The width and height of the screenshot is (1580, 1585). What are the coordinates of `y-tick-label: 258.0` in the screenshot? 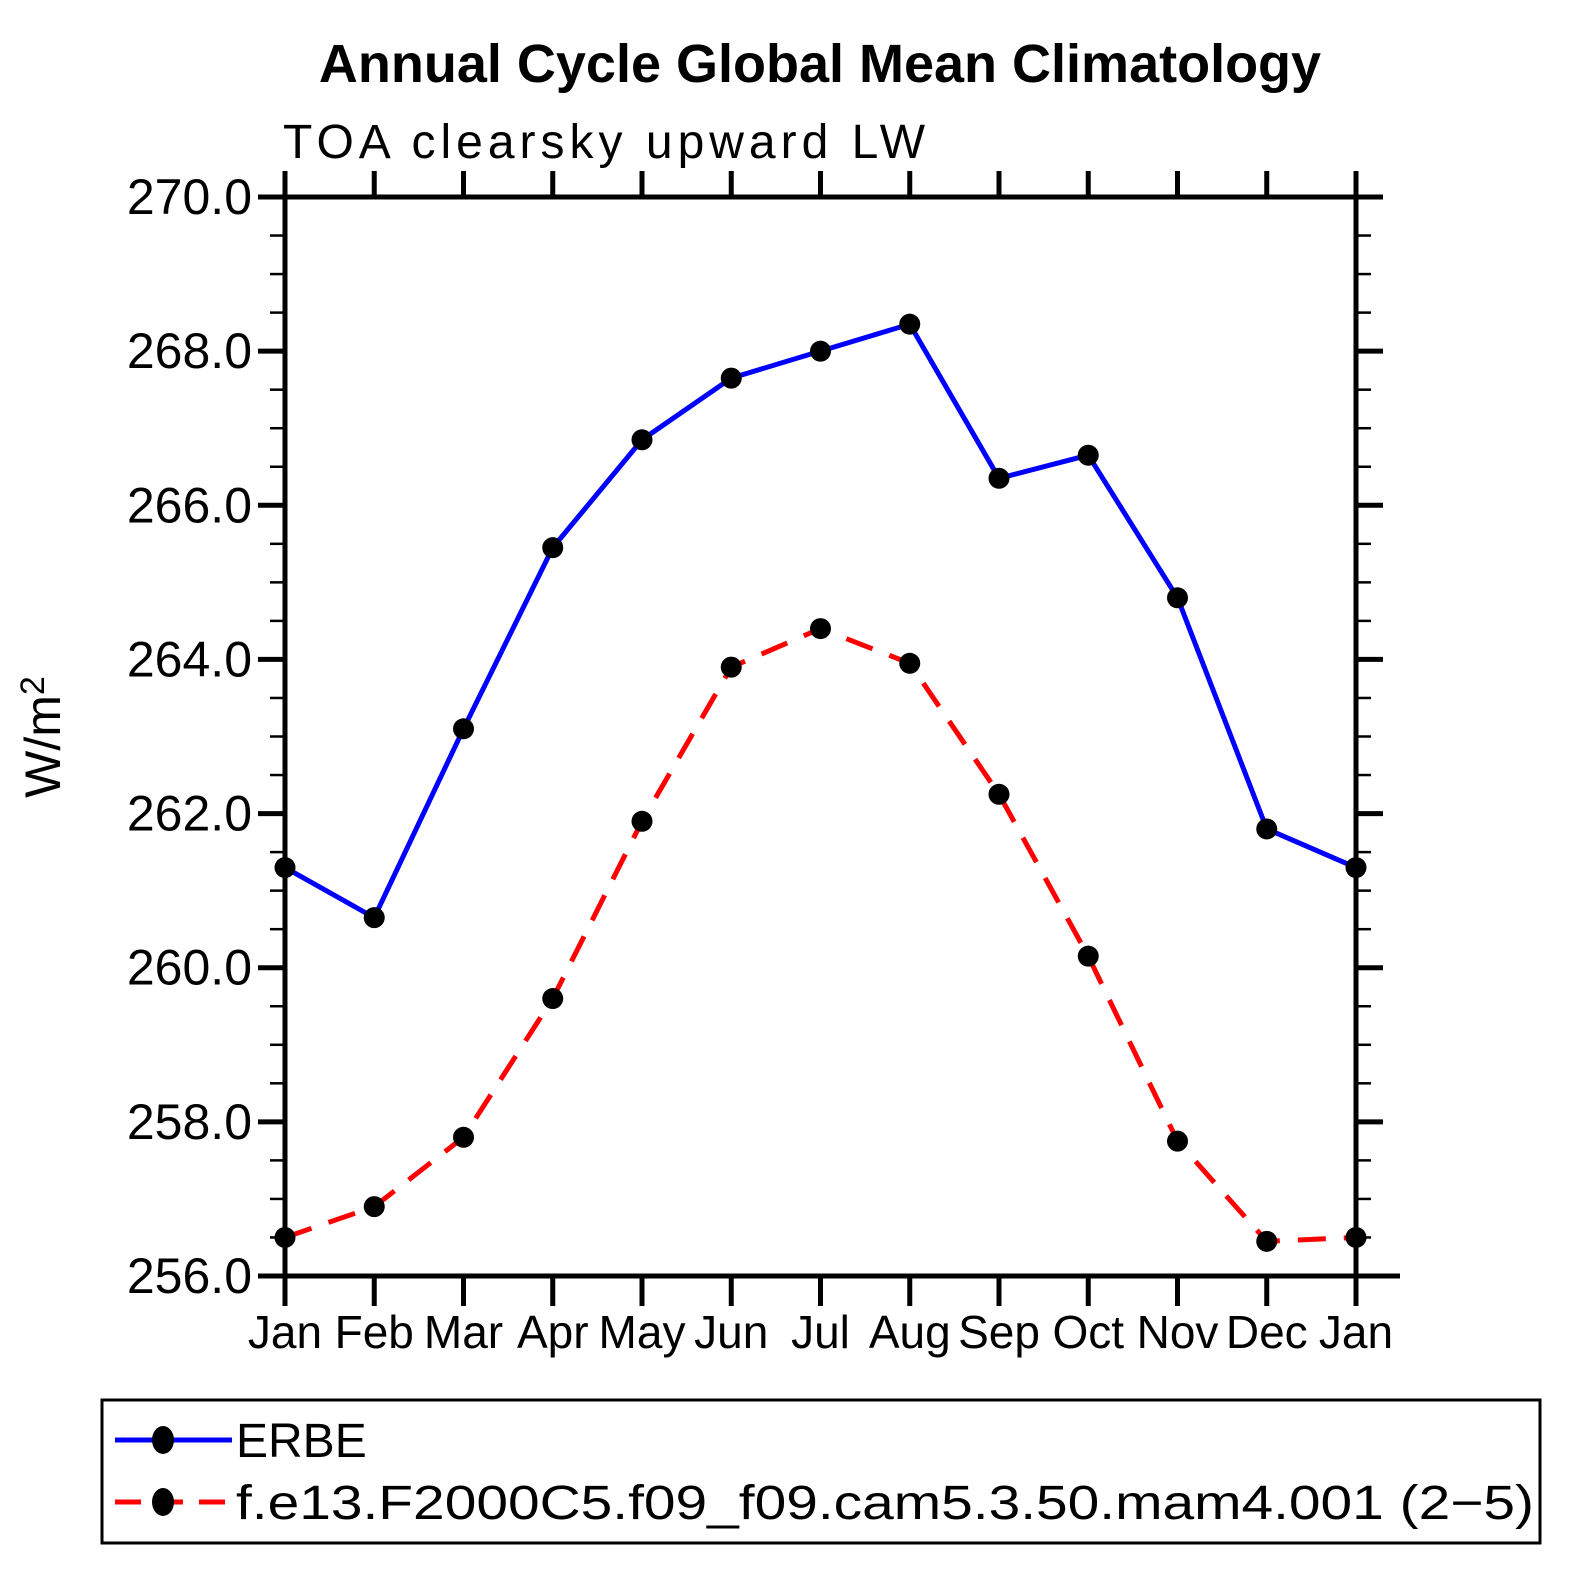 It's located at (189, 1122).